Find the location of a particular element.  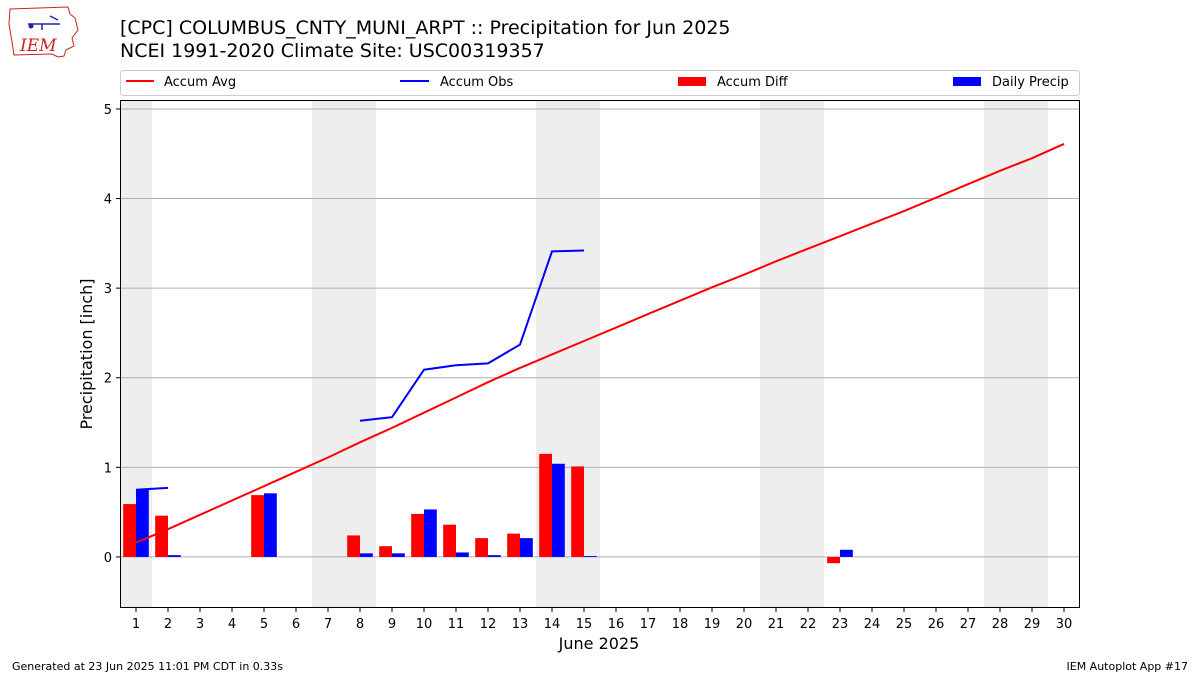

y-tick-label-0: 0 is located at coordinates (108, 558).